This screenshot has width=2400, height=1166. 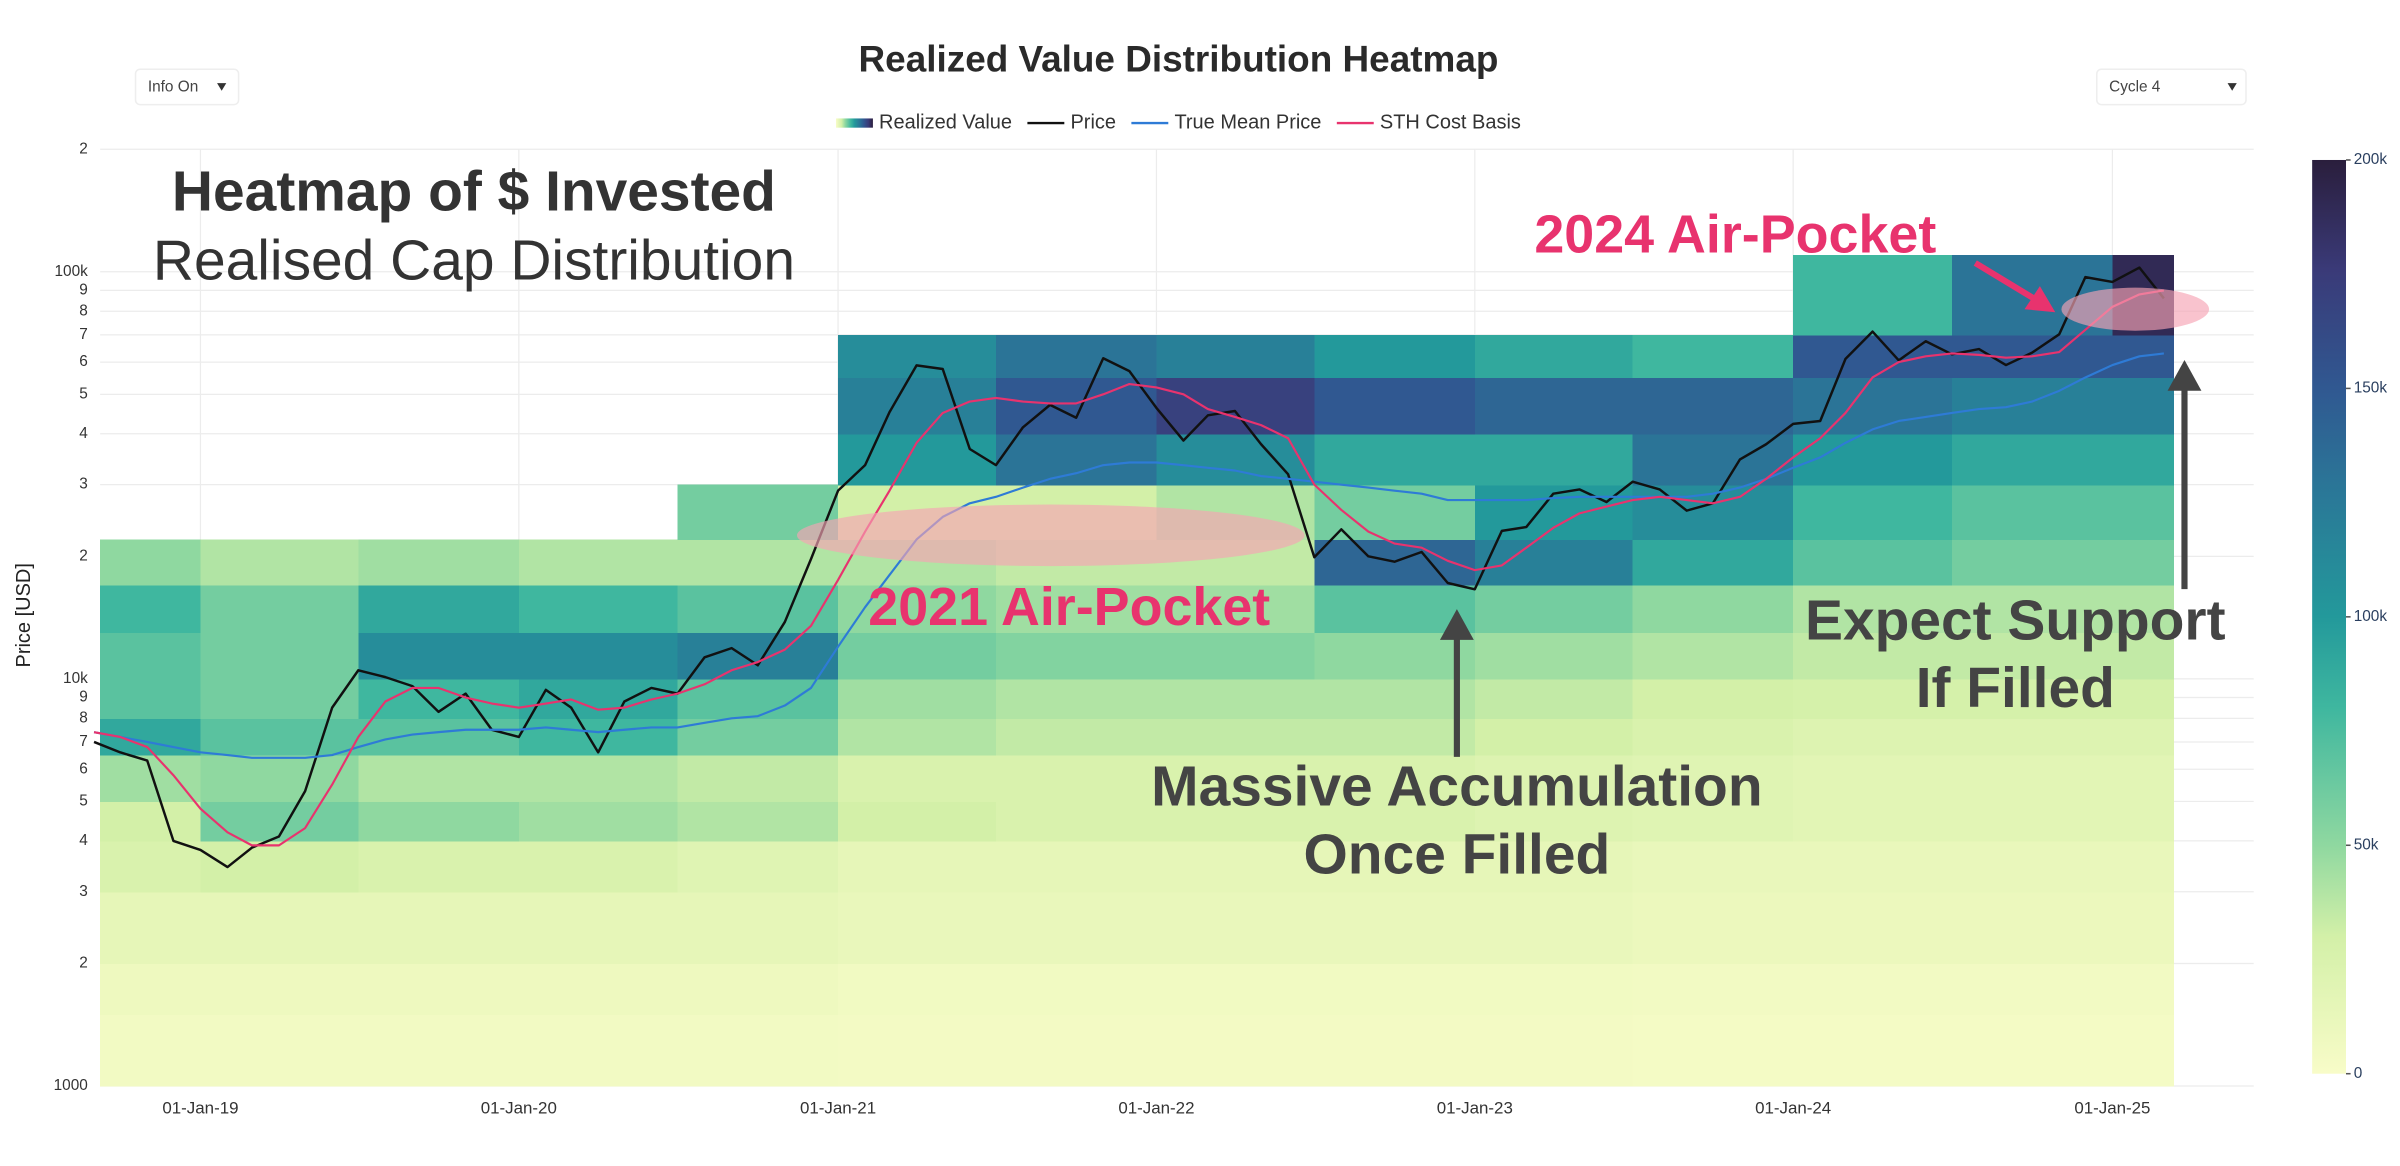 I want to click on dropdown-label: Info On, so click(x=173, y=87).